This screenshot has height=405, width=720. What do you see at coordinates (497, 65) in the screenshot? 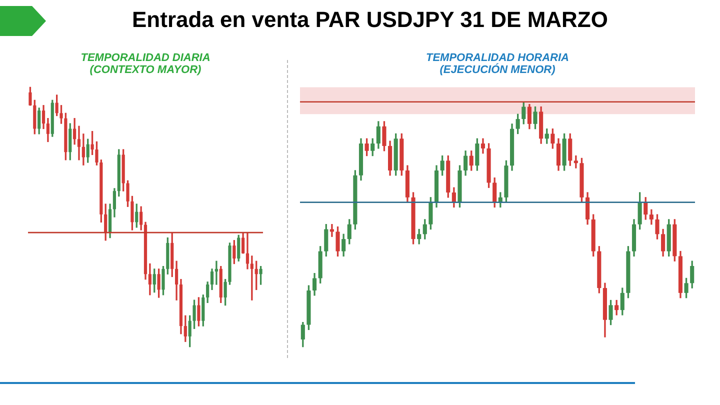
I see `chart-subtitle: TEMPORALIDAD HORARIA (EJECUCIÓN MENOR)` at bounding box center [497, 65].